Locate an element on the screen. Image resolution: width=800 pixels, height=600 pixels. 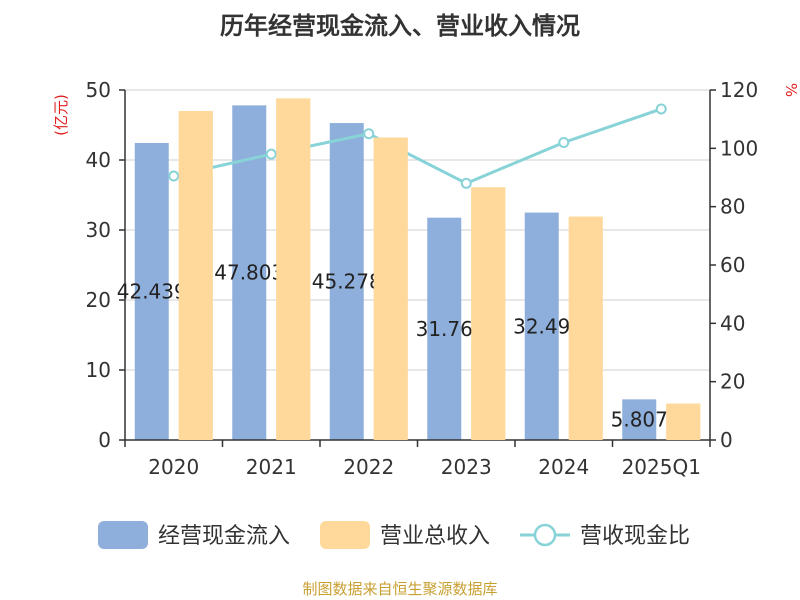
x-tick-label: 2024 is located at coordinates (563, 467).